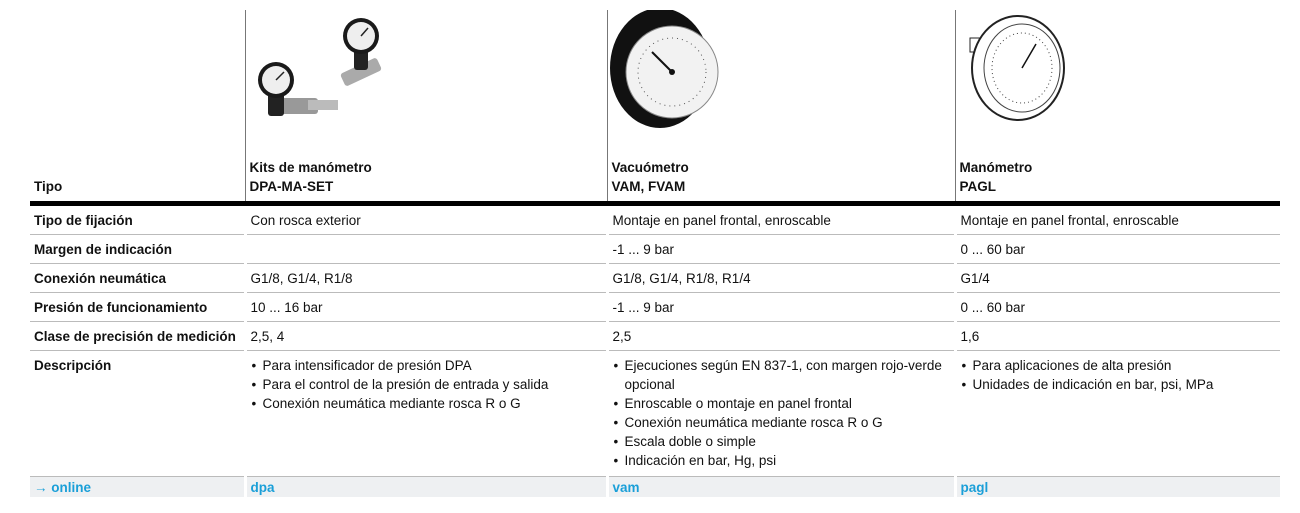 Image resolution: width=1300 pixels, height=513 pixels. I want to click on cell-text: G1/4, so click(975, 278).